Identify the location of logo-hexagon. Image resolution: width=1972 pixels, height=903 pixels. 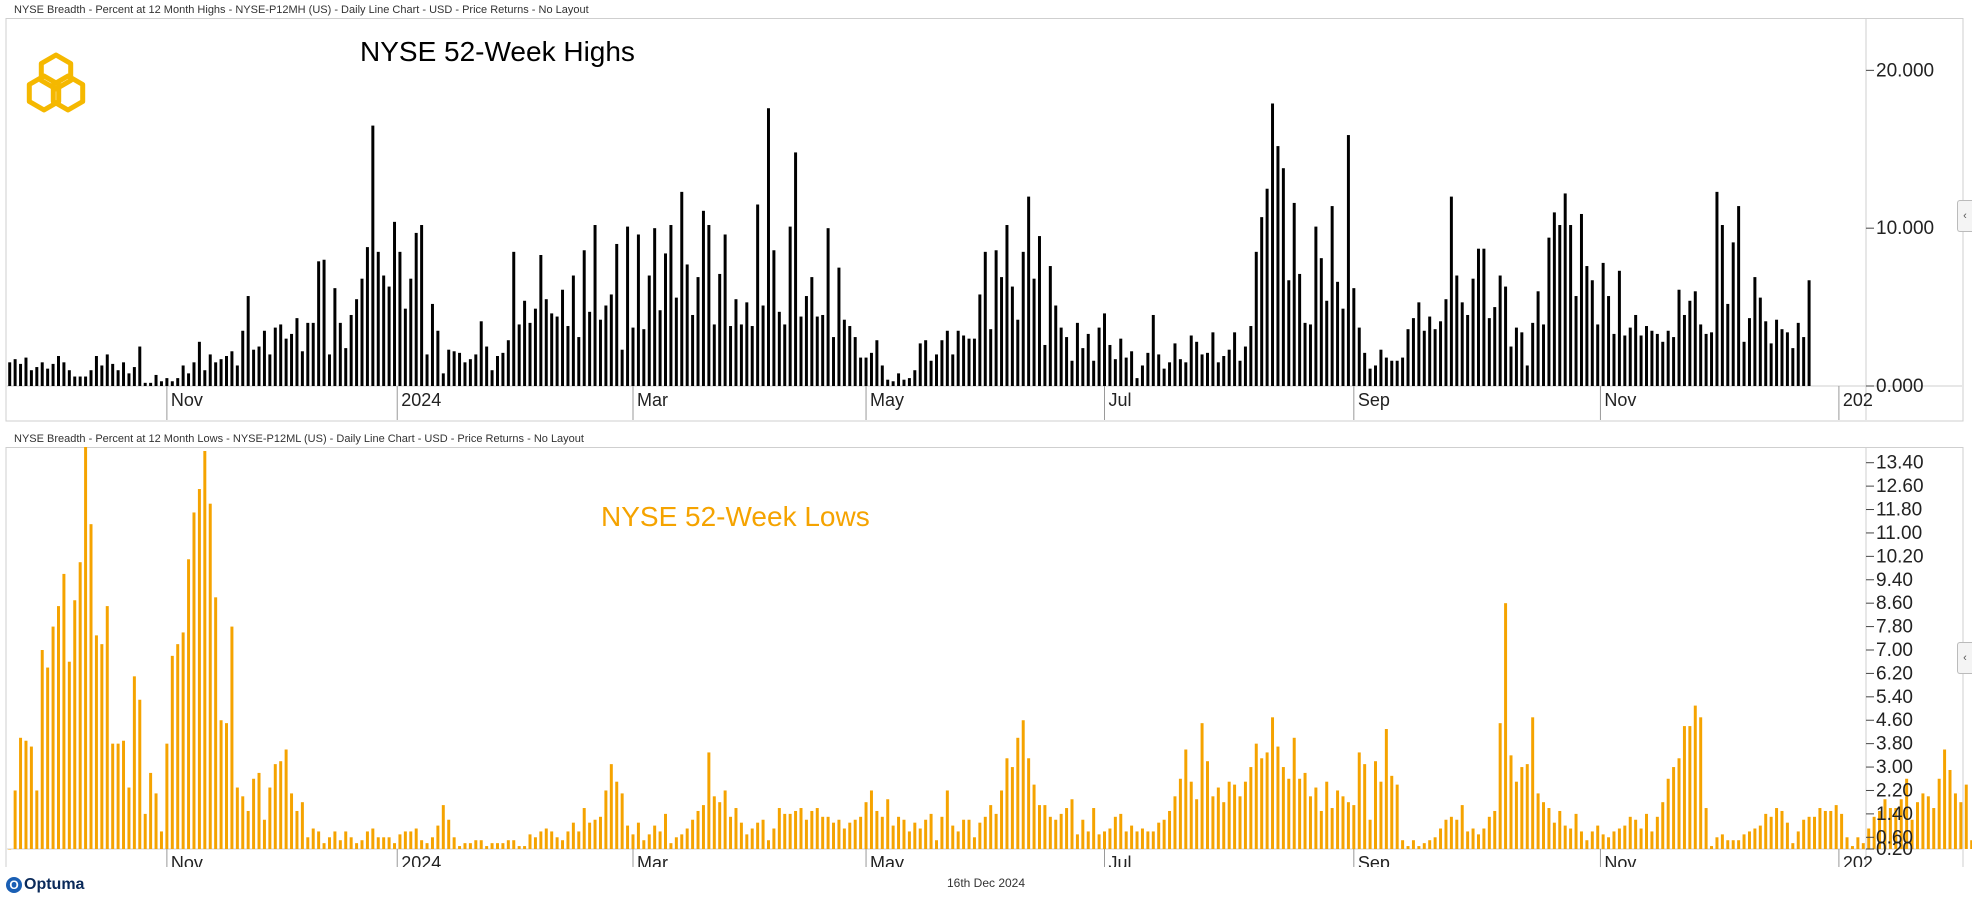
(56, 72).